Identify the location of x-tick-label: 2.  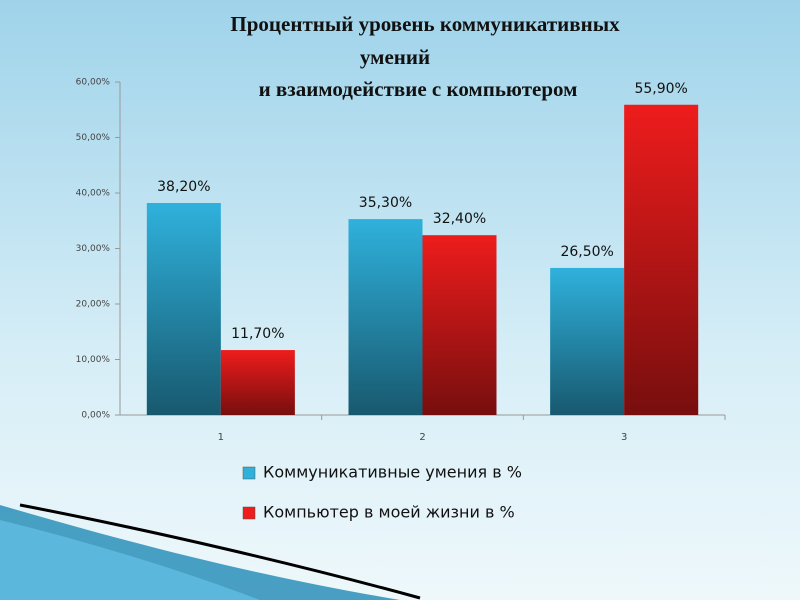
(422, 437).